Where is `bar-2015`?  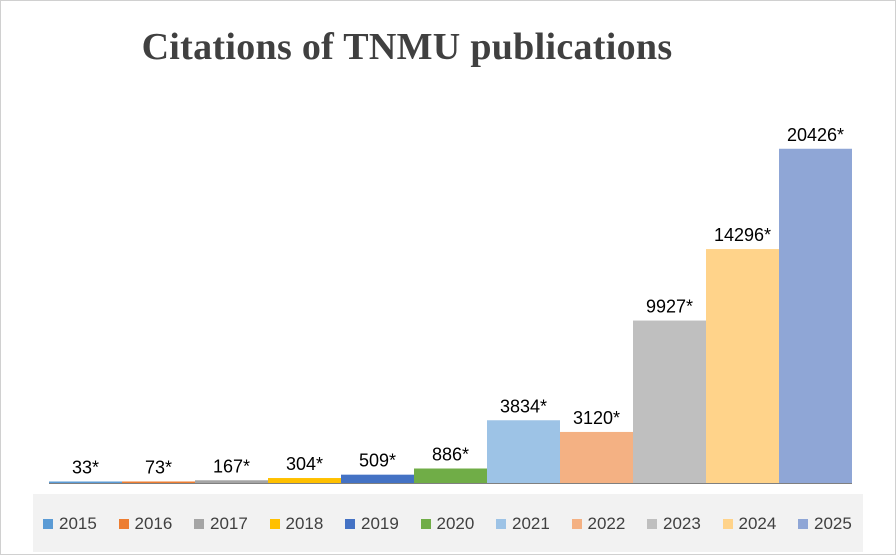
bar-2015 is located at coordinates (85, 482).